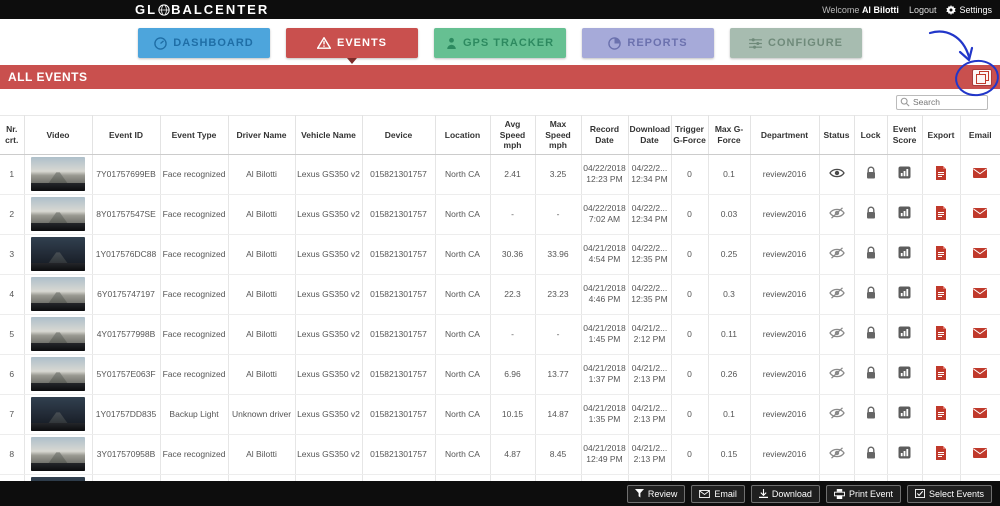  I want to click on select-events-button: Select Events, so click(949, 493).